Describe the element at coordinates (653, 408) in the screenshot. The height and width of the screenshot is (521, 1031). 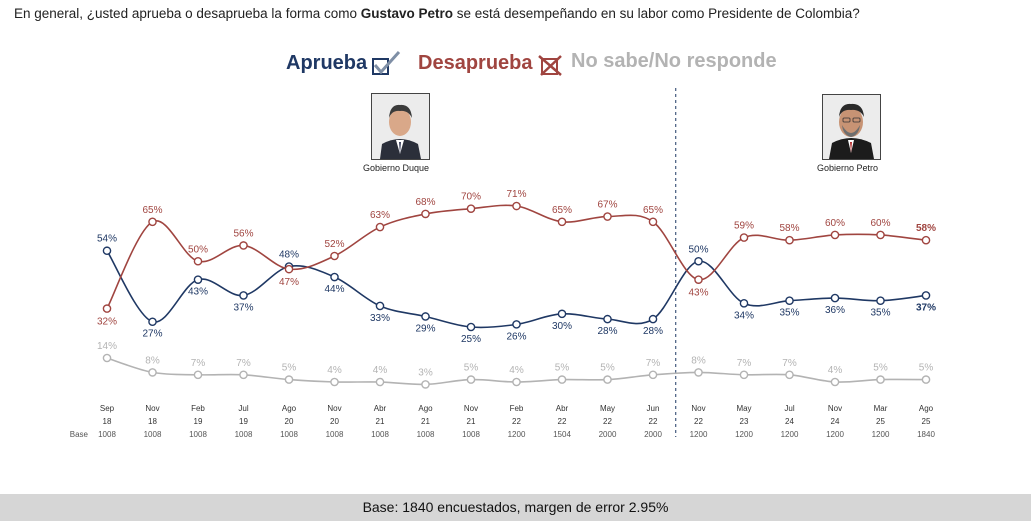
I see `x-tick-month: Jun` at that location.